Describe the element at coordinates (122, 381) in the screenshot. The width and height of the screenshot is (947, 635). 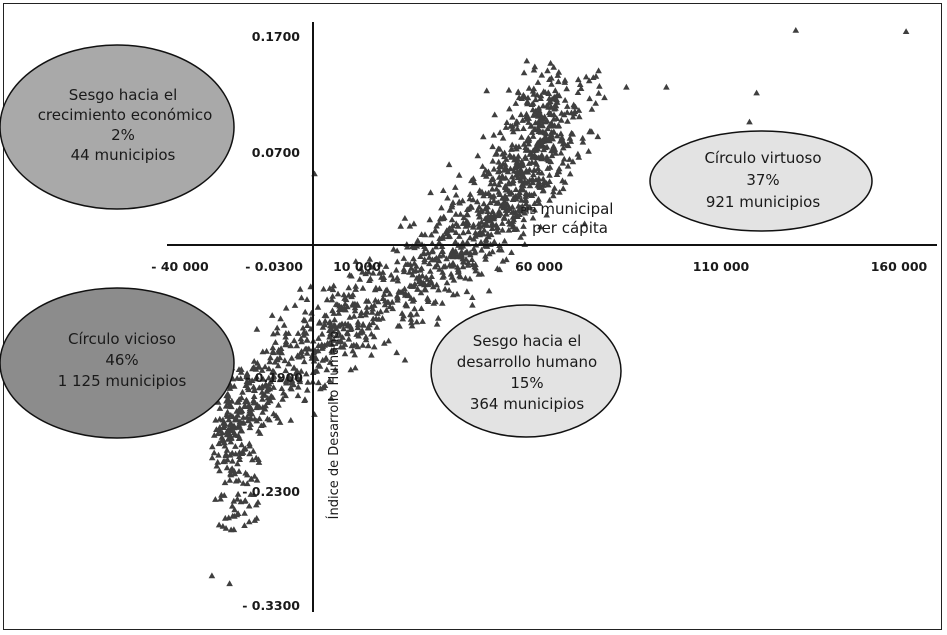
I see `quadrant-count: 1 125 municipios` at that location.